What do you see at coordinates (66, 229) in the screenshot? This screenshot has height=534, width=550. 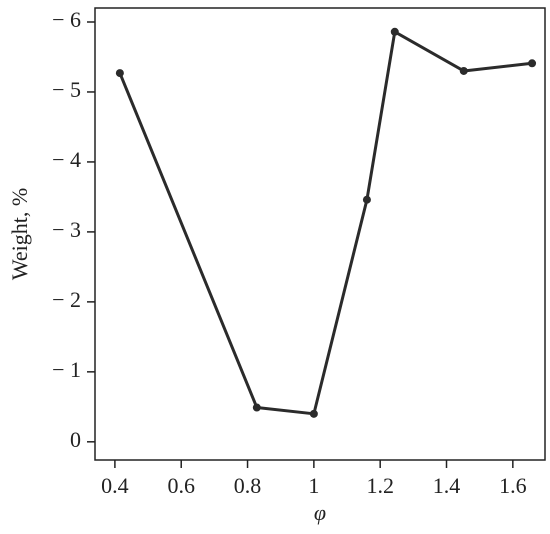 I see `y-tick-label: − 3` at bounding box center [66, 229].